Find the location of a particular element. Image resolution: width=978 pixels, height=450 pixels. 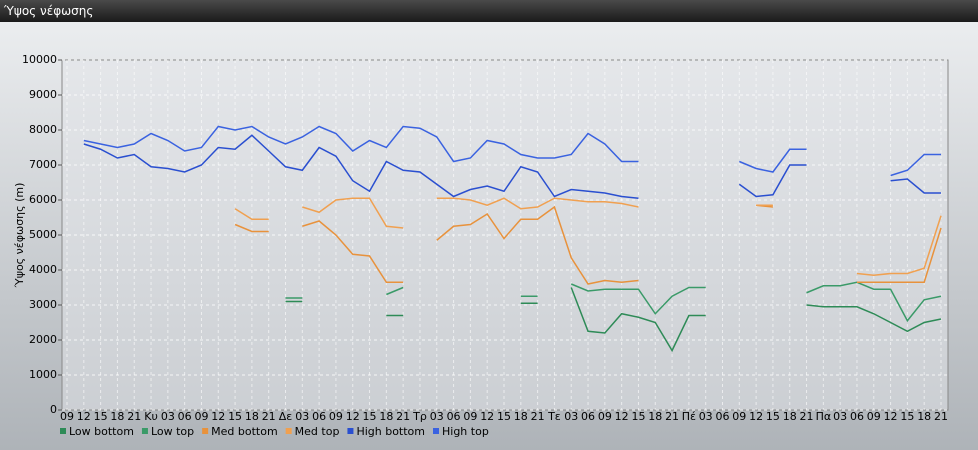

x-tick-label: Πέ is located at coordinates (689, 416).